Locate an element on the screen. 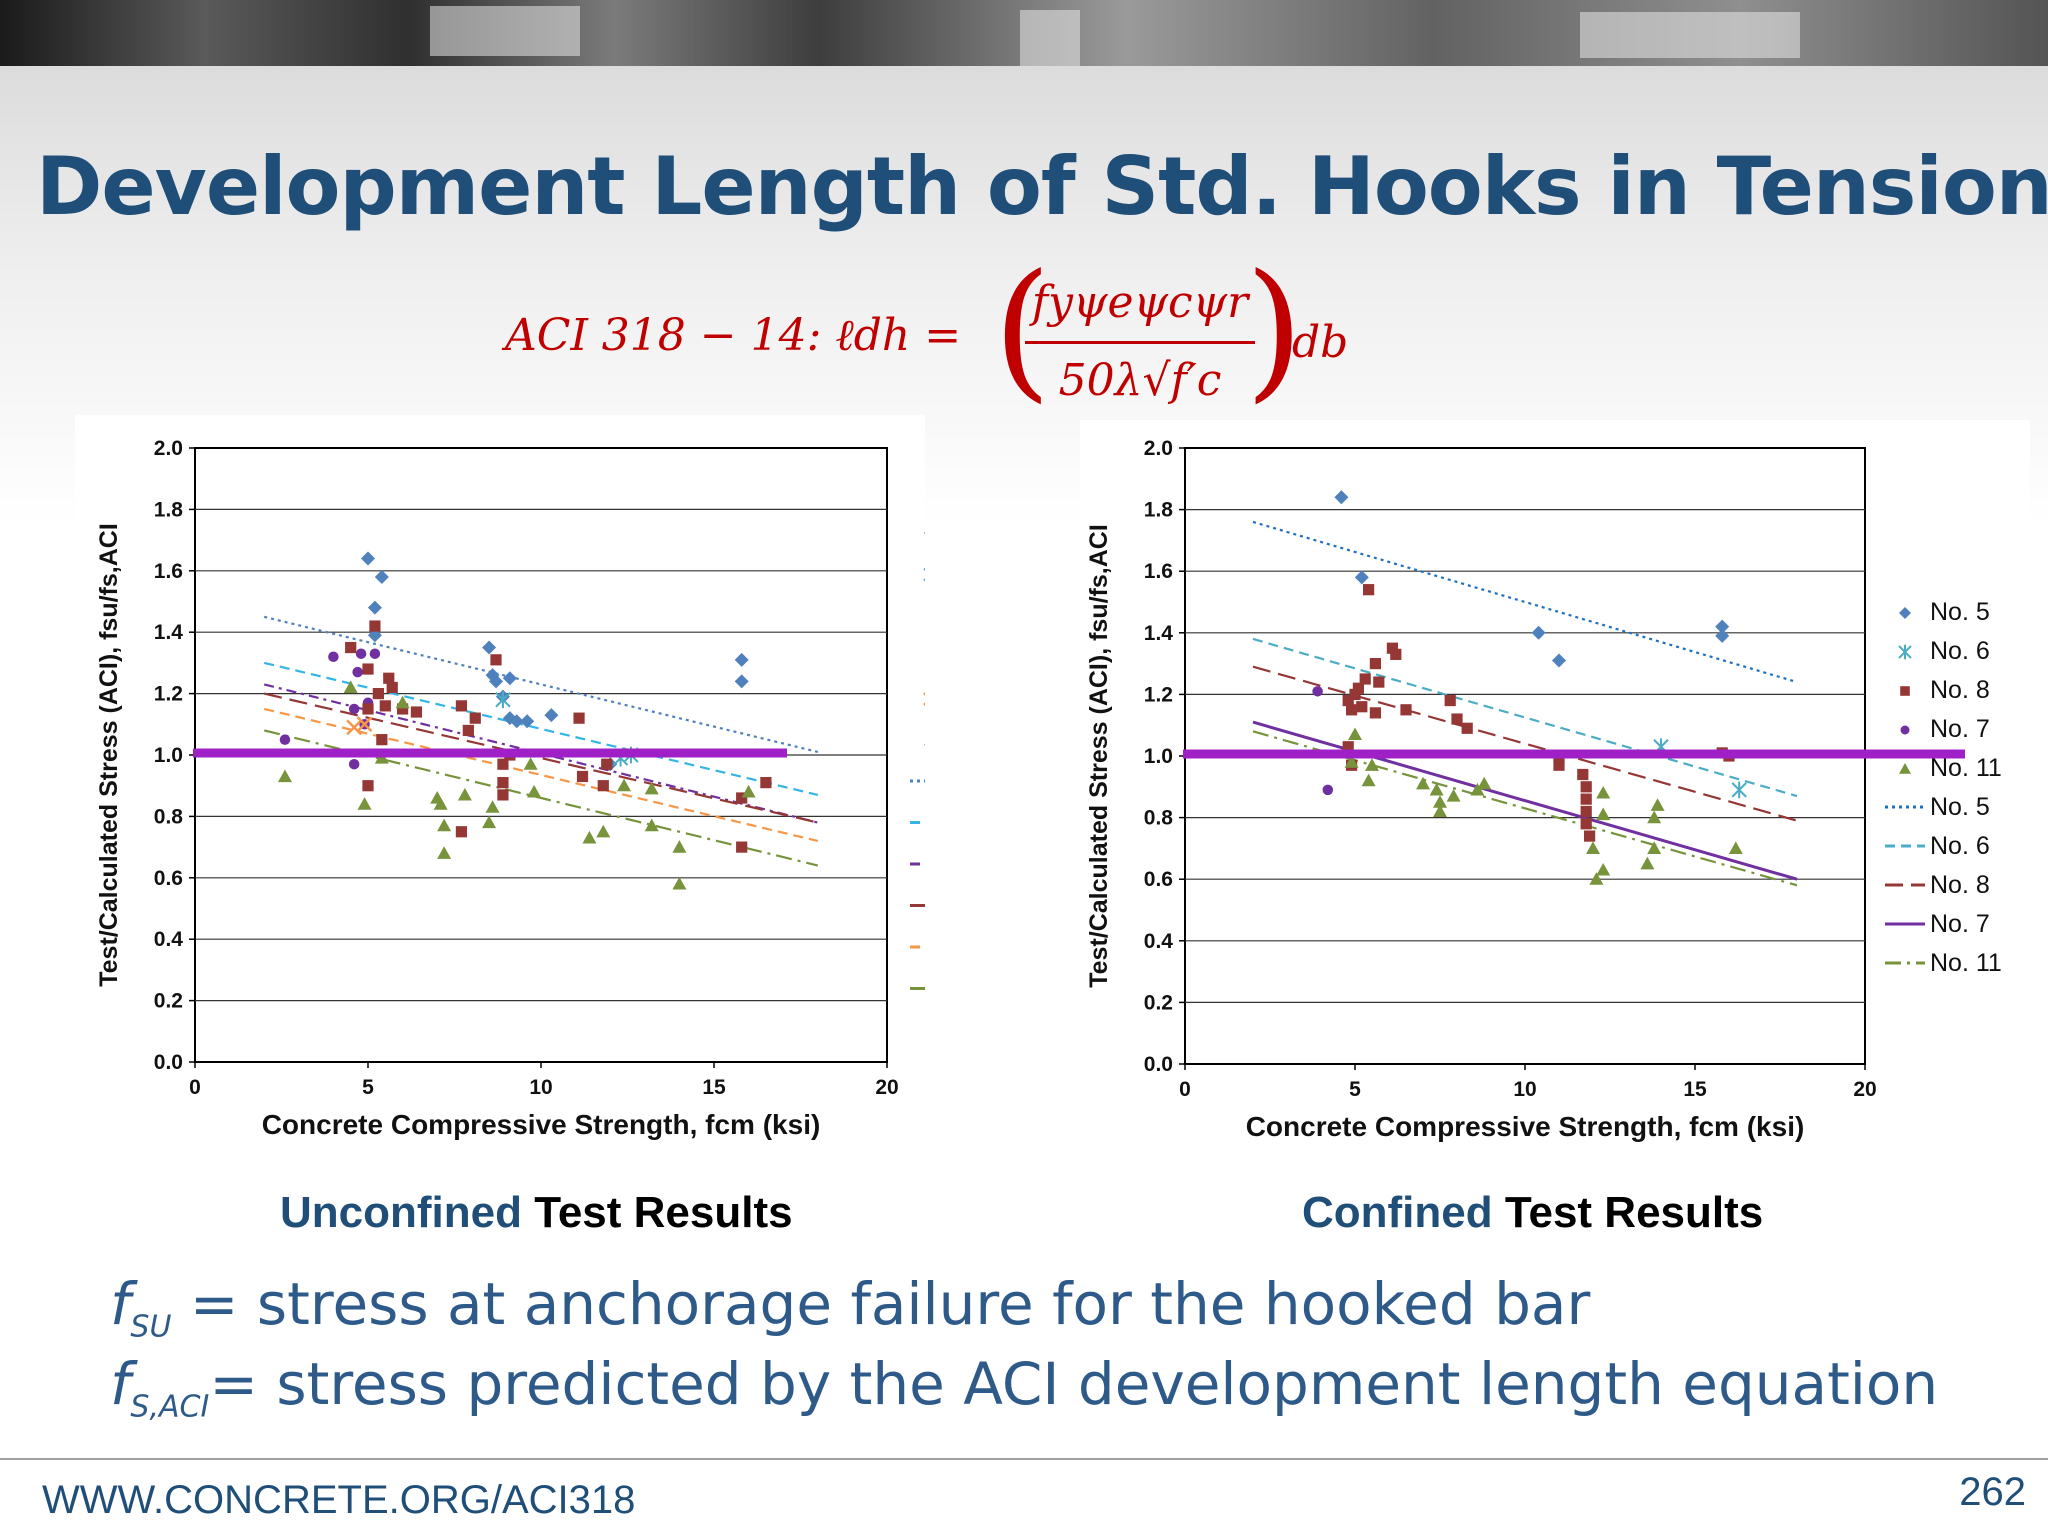 This screenshot has width=2048, height=1536. series-no11 is located at coordinates (516, 785).